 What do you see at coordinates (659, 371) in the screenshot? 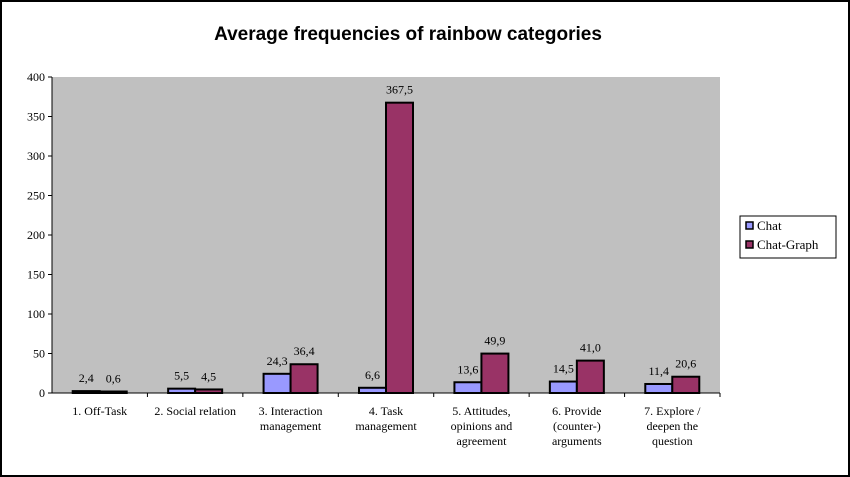
I see `data-label: 11,4` at bounding box center [659, 371].